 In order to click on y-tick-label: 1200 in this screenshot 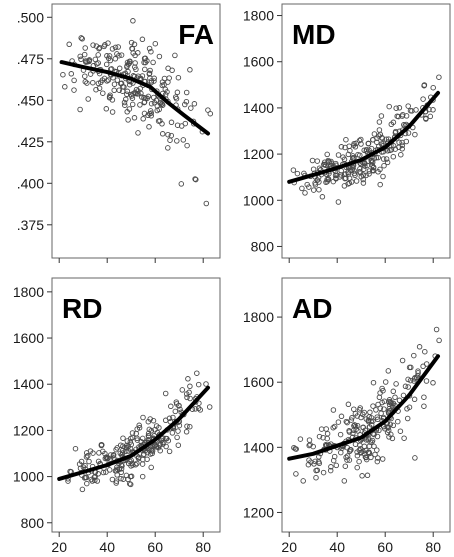, I will do `click(258, 512)`.